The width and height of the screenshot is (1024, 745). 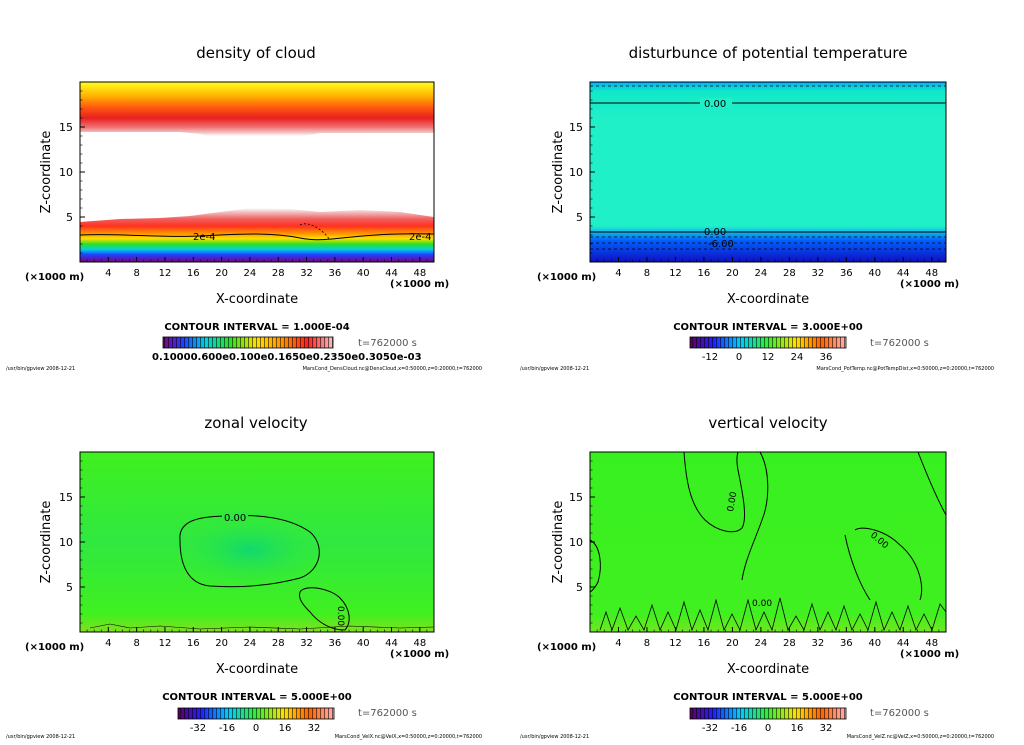 What do you see at coordinates (257, 177) in the screenshot?
I see `clear-region` at bounding box center [257, 177].